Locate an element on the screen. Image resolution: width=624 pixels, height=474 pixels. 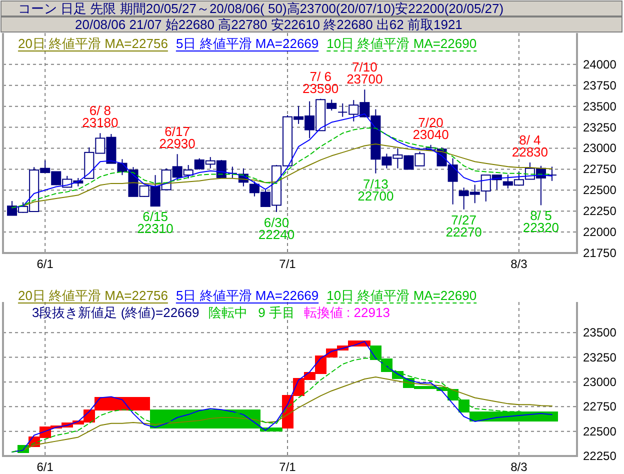
annotation: 3段抜き新値足 (終値)=22669 is located at coordinates (116, 312).